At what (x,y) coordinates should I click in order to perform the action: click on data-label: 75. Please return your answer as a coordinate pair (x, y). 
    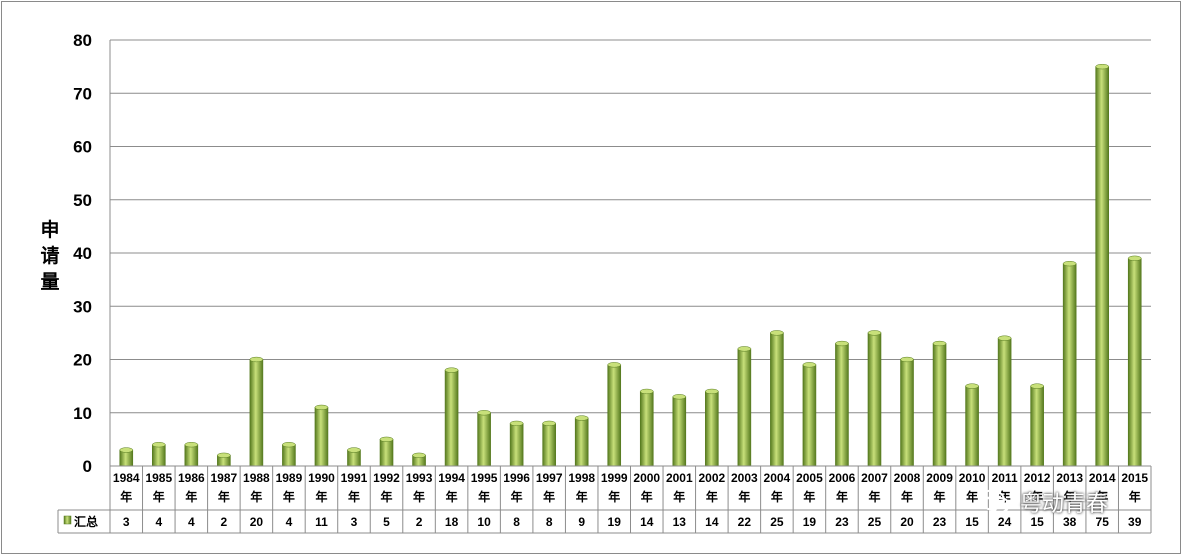
    Looking at the image, I should click on (1103, 522).